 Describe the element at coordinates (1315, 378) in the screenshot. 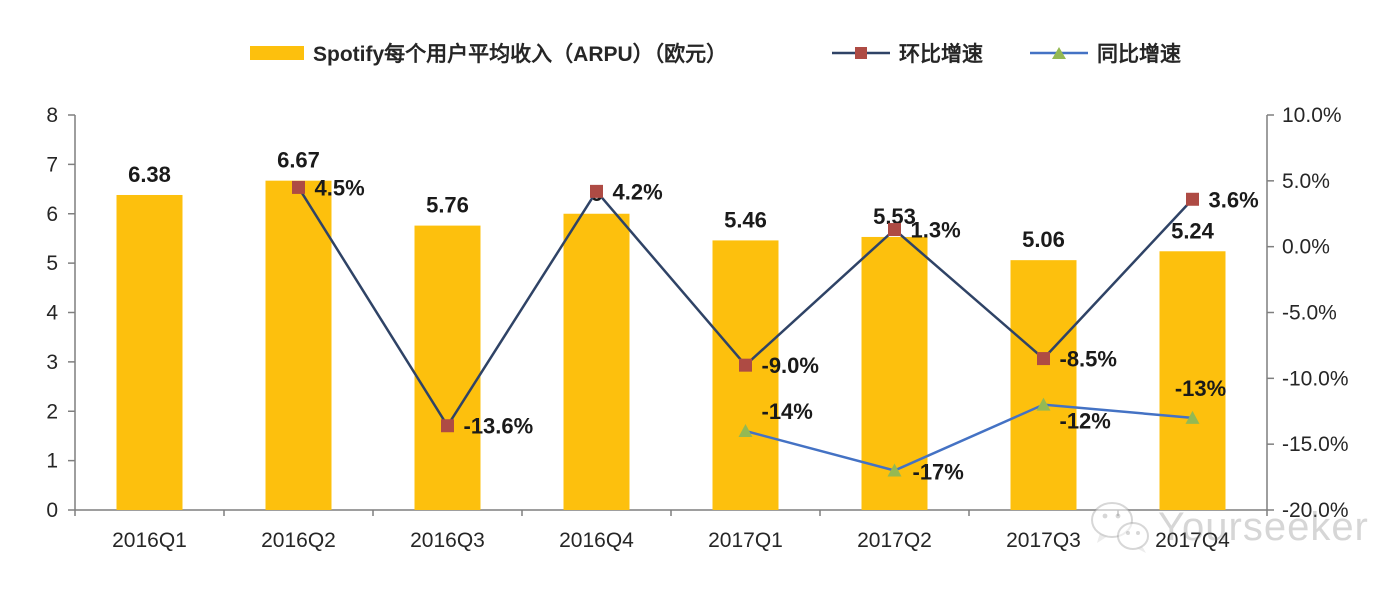

I see `right-axis-tick-label: -10.0%` at that location.